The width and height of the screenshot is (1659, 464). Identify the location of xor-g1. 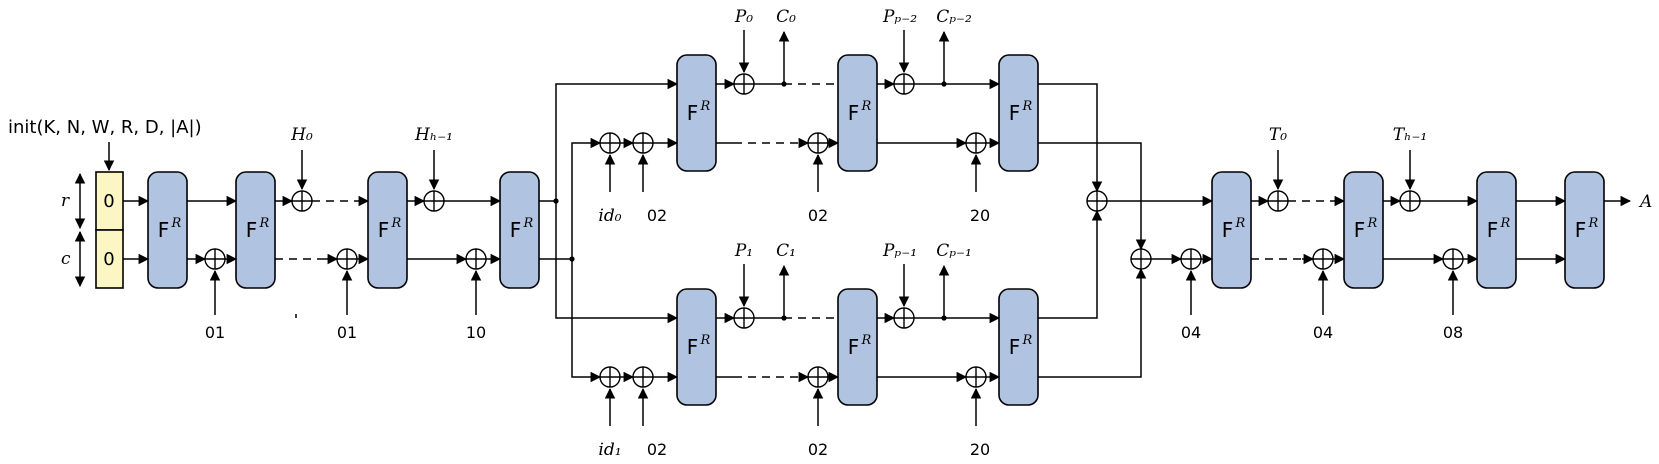
(1191, 259).